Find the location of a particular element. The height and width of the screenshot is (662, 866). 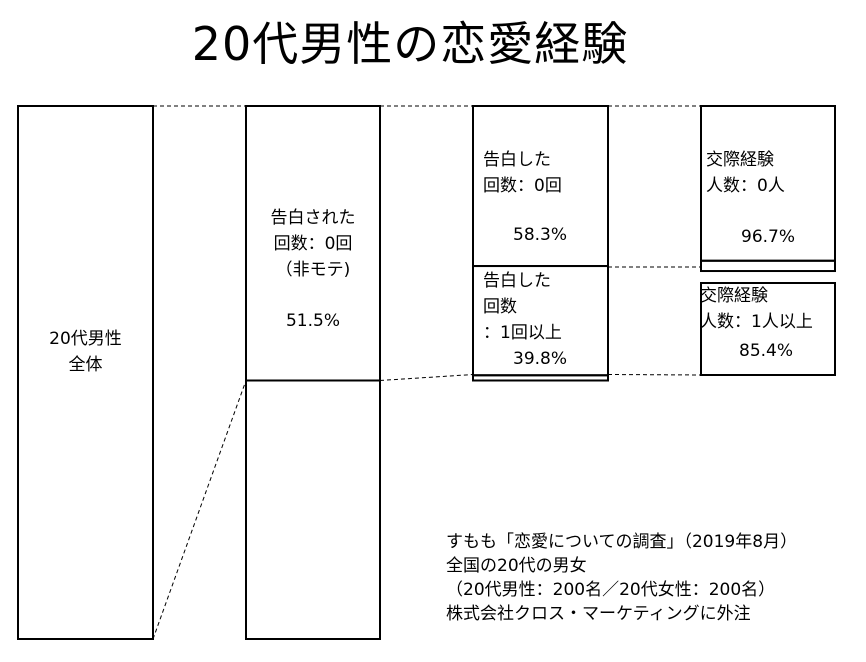

segment-dating-zero-remainder is located at coordinates (768, 266).